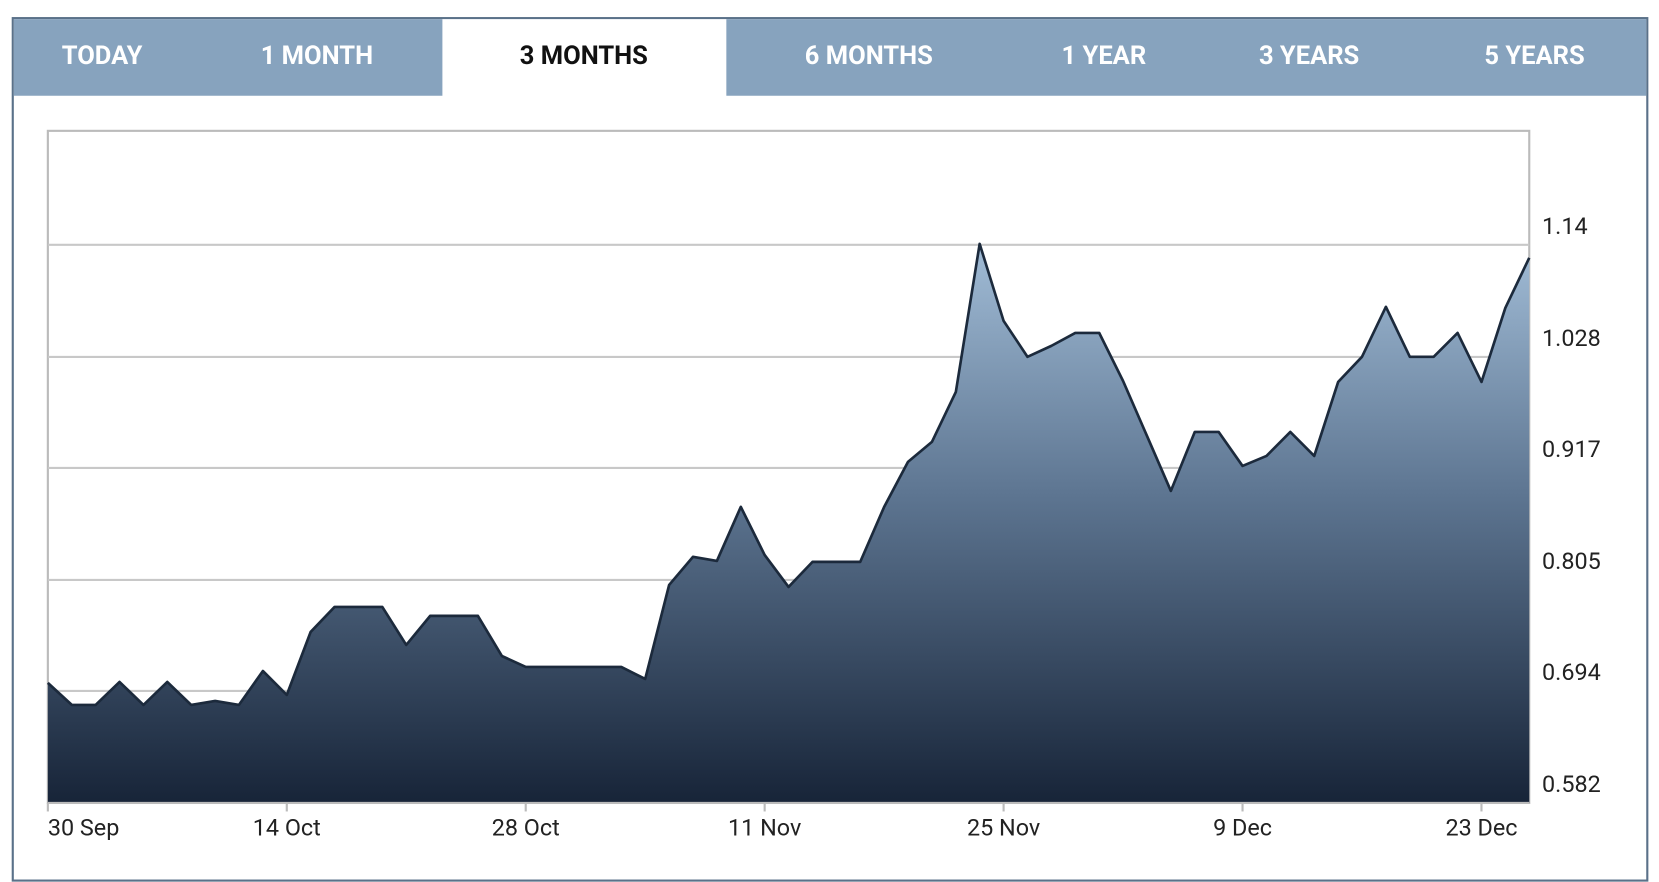 This screenshot has height=882, width=1659. Describe the element at coordinates (317, 56) in the screenshot. I see `tab: 1 MONTH` at that location.